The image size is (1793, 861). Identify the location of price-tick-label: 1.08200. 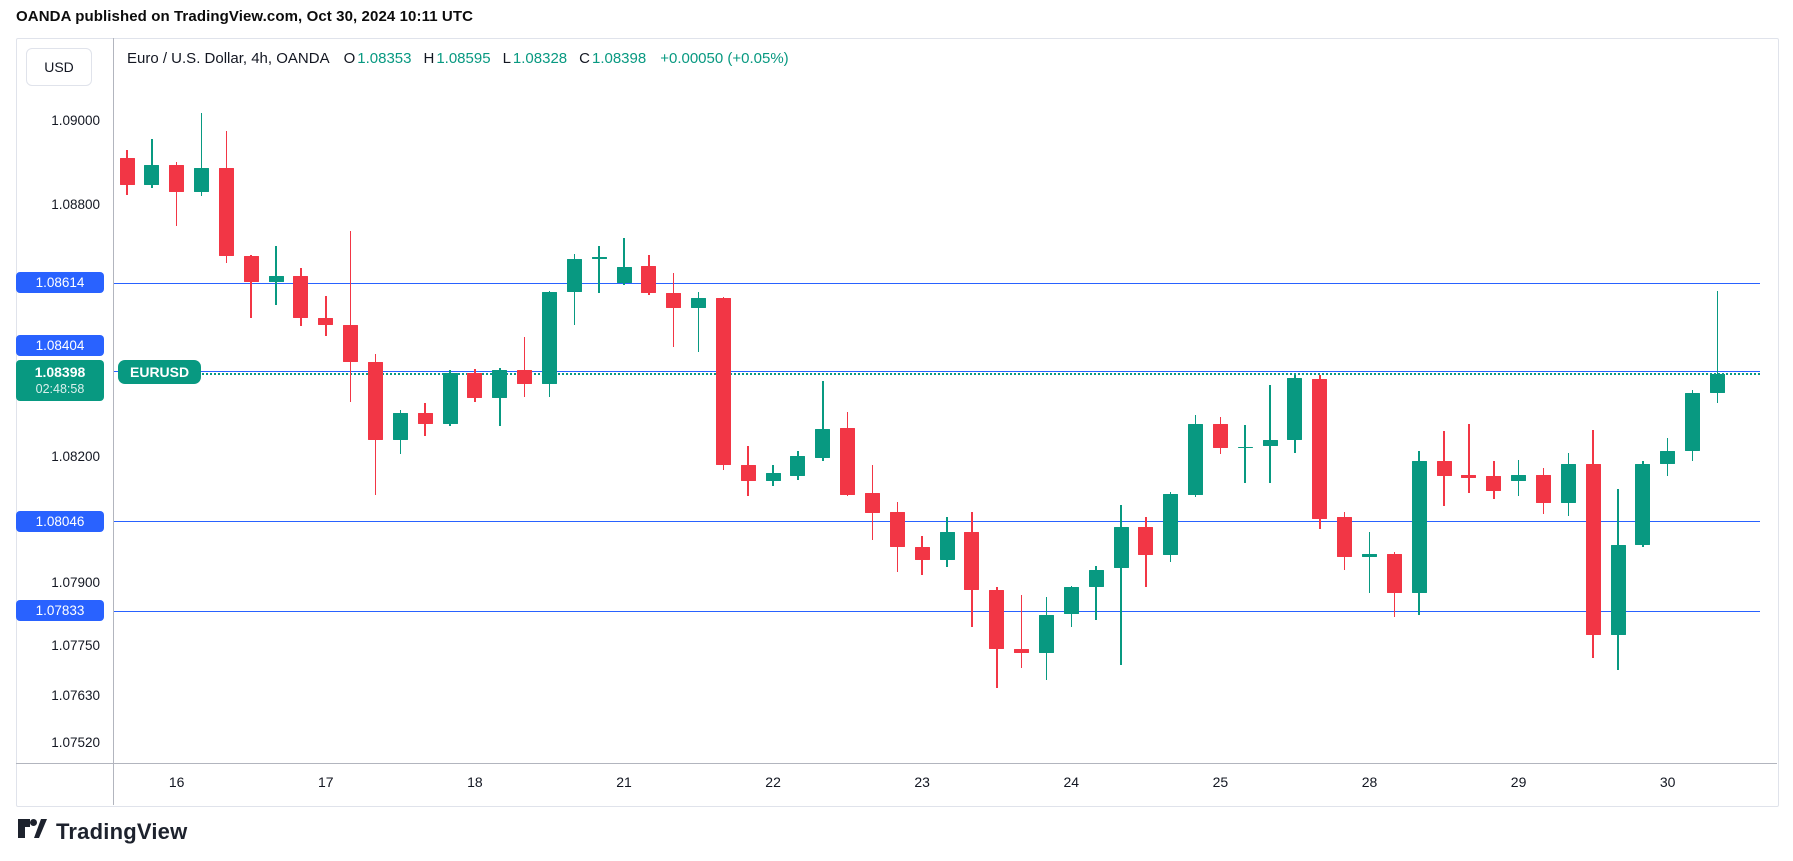
(75, 456).